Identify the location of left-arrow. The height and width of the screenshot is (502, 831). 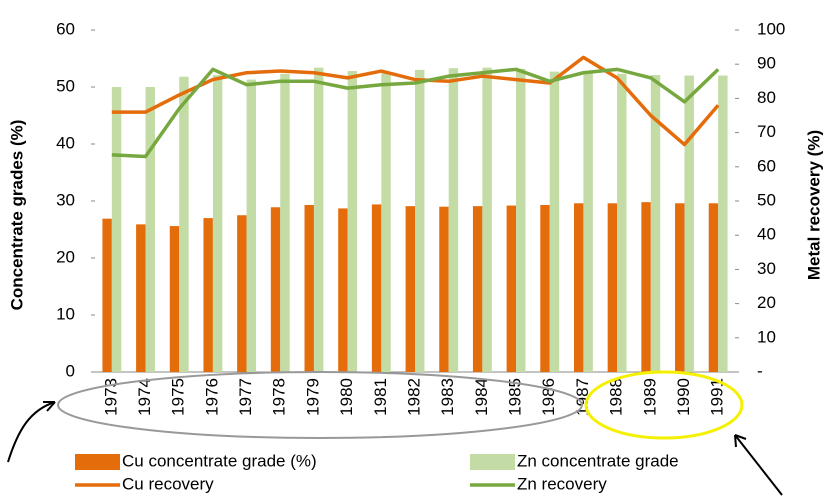
(31, 432).